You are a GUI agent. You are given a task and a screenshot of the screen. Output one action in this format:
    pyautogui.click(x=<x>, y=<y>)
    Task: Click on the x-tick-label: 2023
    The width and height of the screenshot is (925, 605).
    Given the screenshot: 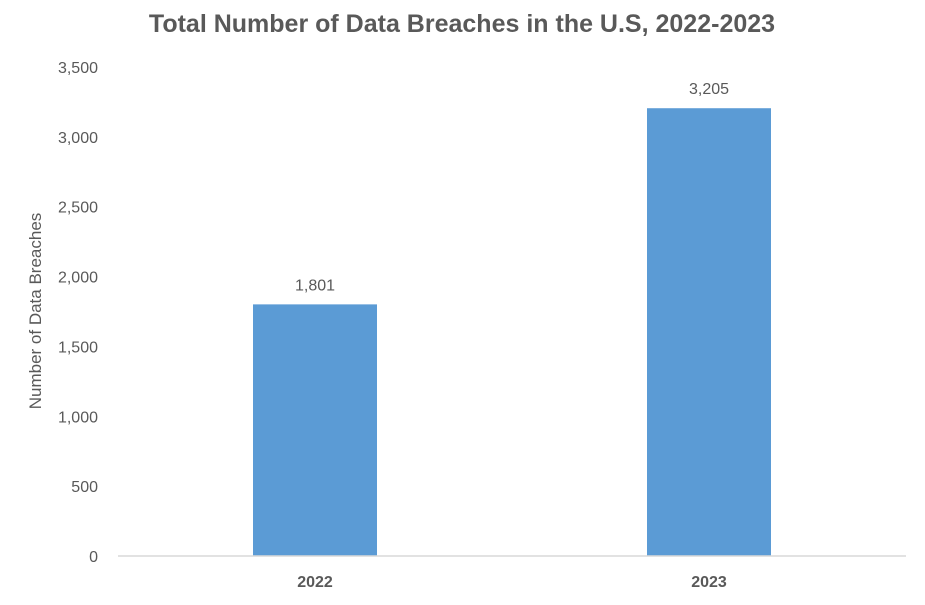 What is the action you would take?
    pyautogui.click(x=709, y=582)
    